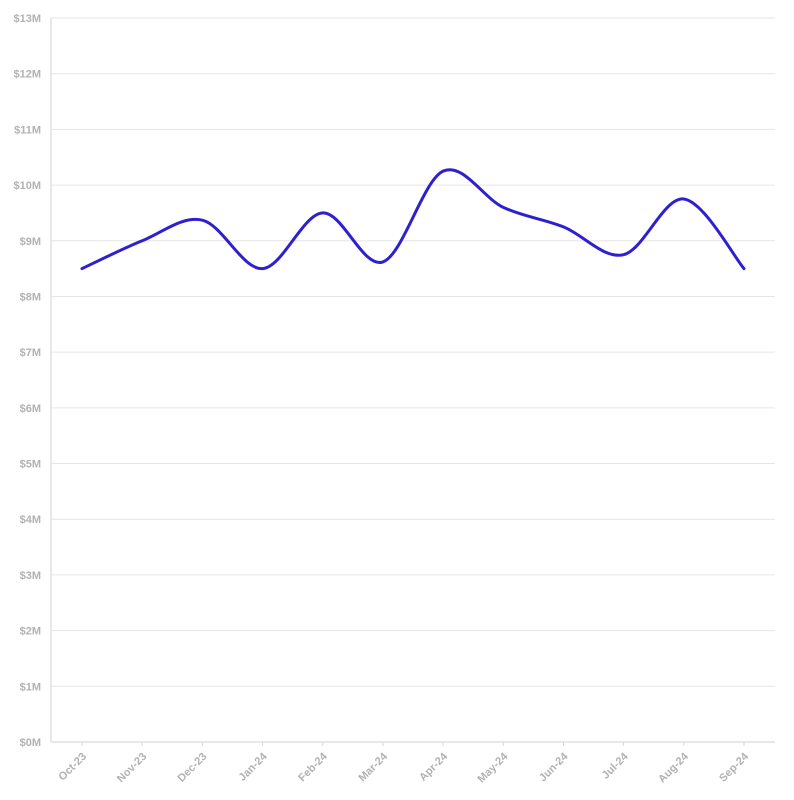 The width and height of the screenshot is (794, 800). Describe the element at coordinates (554, 767) in the screenshot. I see `x-tick-label: Jun-24` at that location.